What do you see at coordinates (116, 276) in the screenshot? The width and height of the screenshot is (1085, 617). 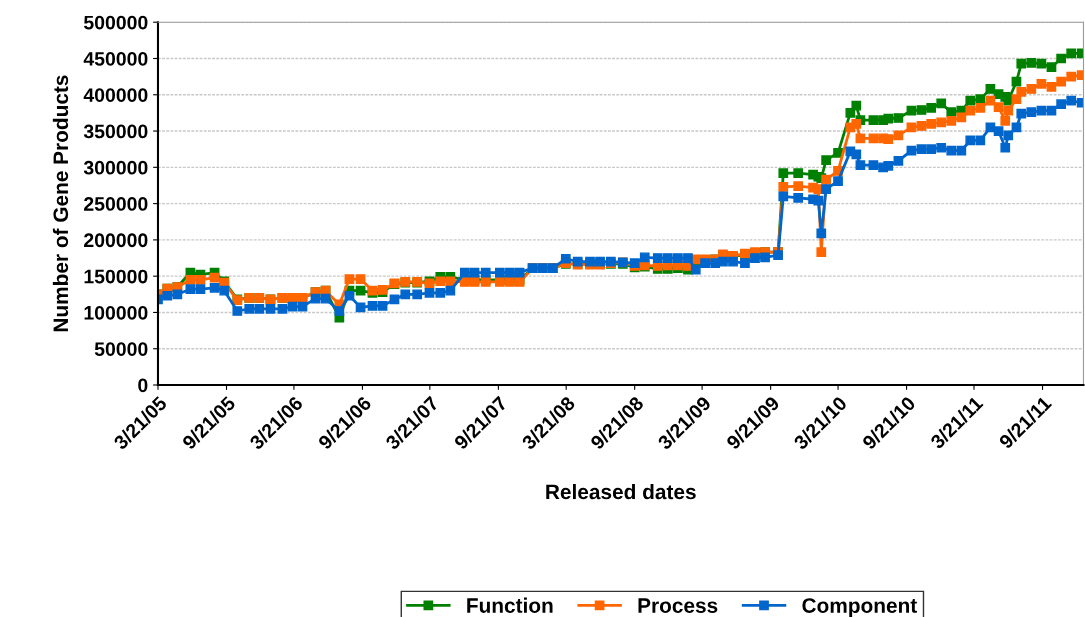 I see `y-tick-label: 150000` at bounding box center [116, 276].